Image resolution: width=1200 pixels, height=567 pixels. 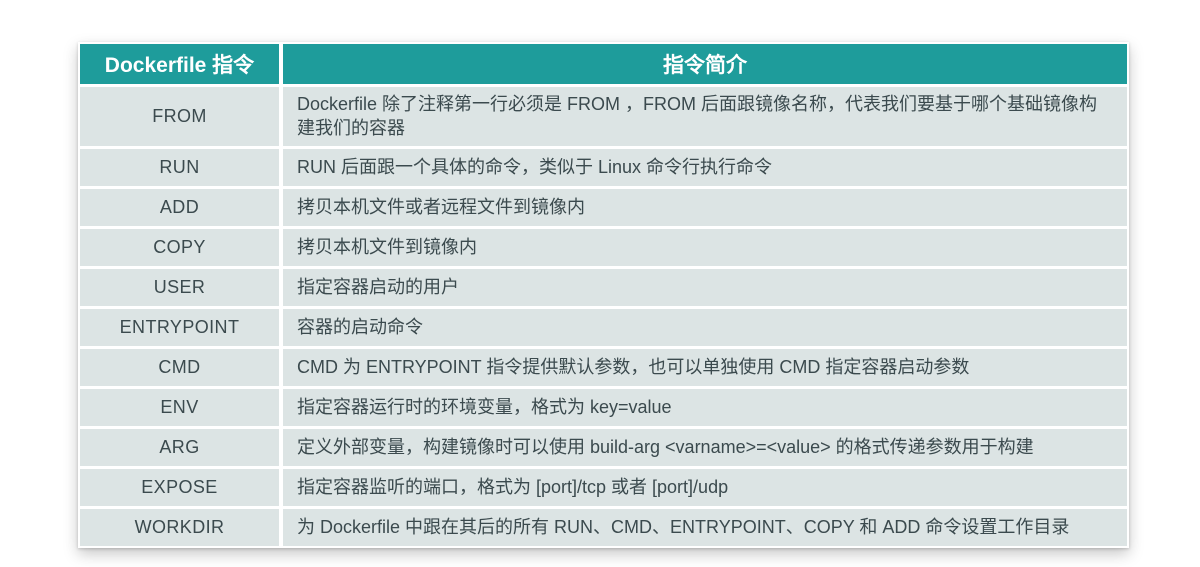 I want to click on header-directive-column: Dockerfile 指令, so click(x=179, y=64).